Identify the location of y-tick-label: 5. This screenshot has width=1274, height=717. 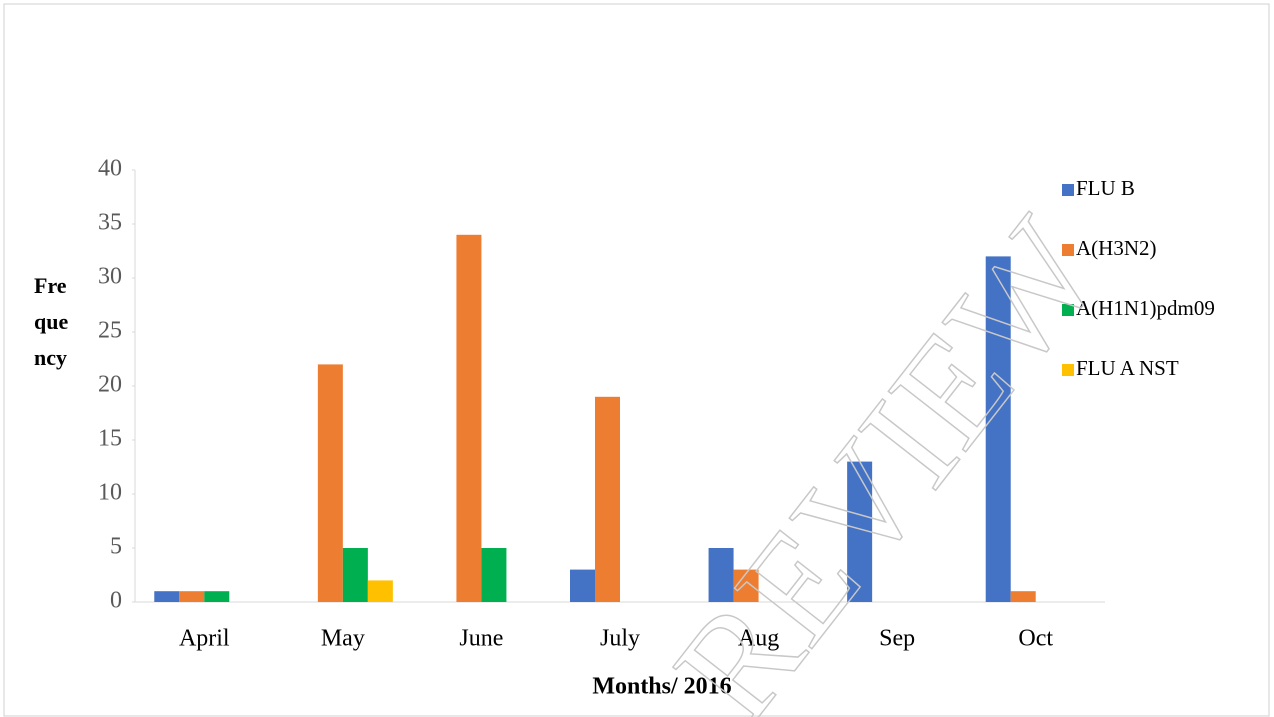
(116, 547).